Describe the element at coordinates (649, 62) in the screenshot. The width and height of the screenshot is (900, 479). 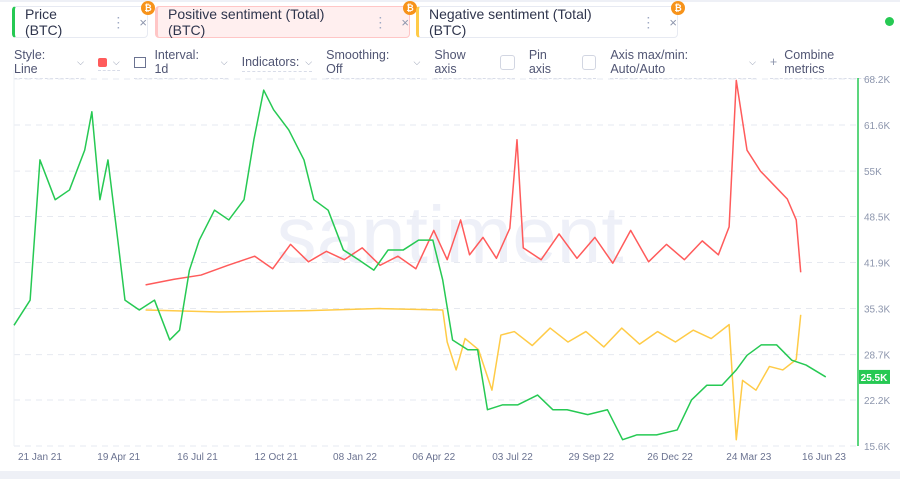
I see `axis-maxmin-label: Axis max/min: Auto/Auto` at that location.